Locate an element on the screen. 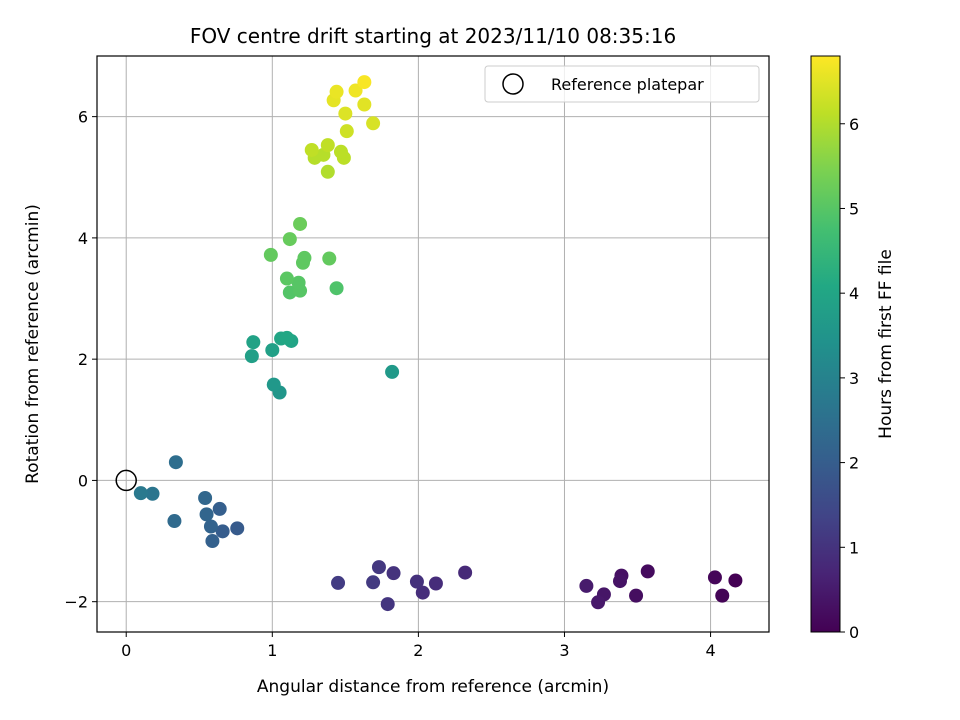  y-tick-label-4: 6 is located at coordinates (83, 117).